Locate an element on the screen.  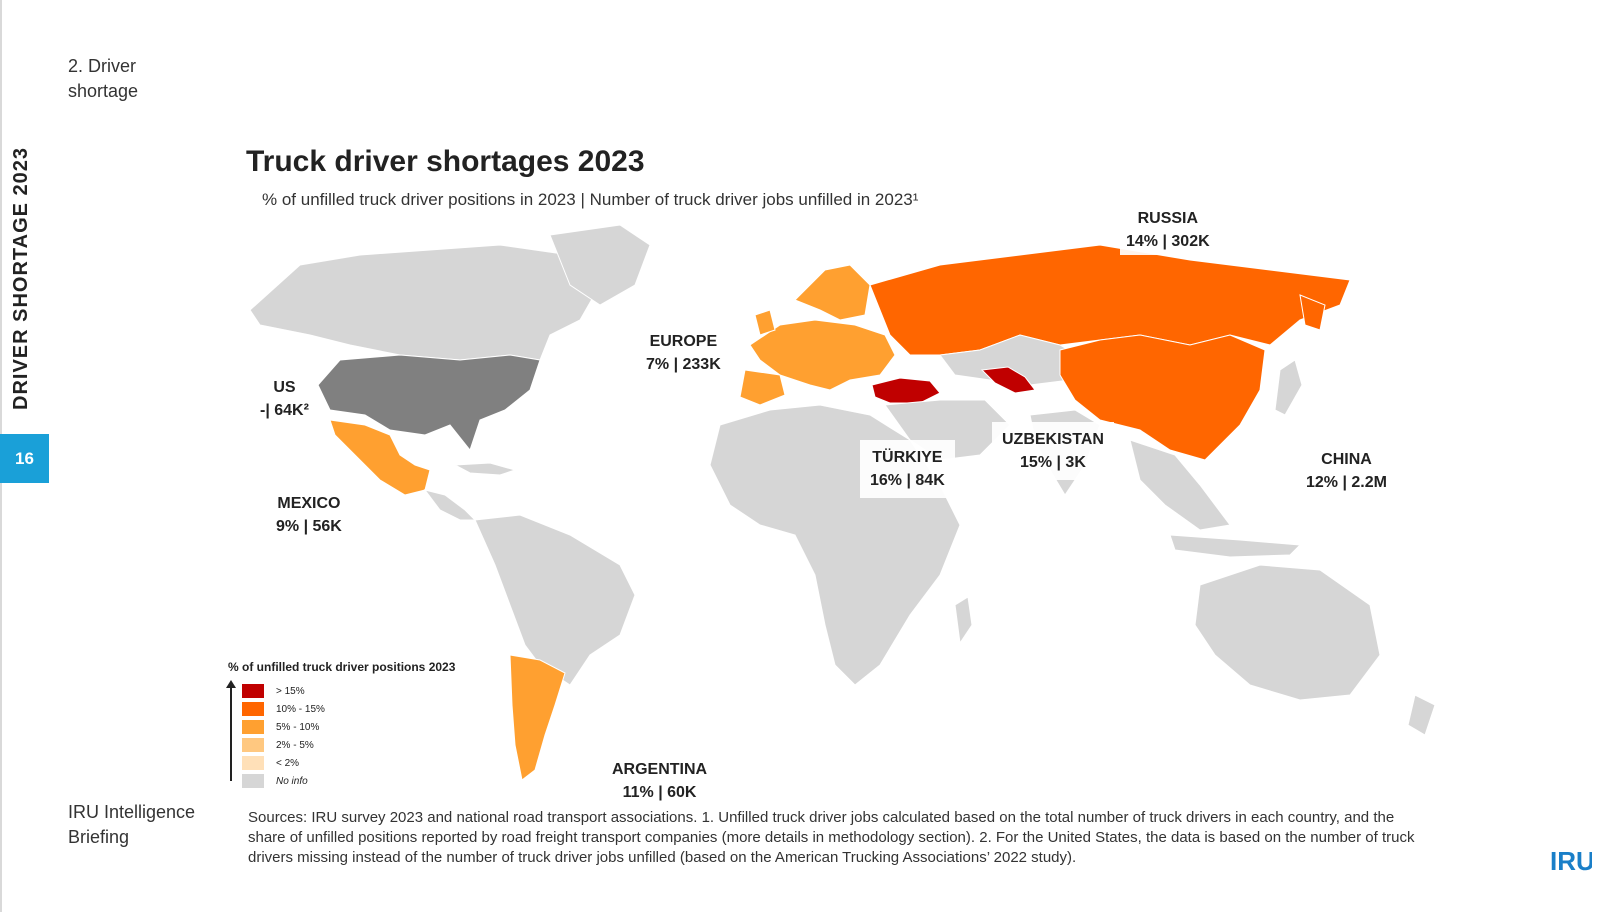
region-indonesia is located at coordinates (1235, 546).